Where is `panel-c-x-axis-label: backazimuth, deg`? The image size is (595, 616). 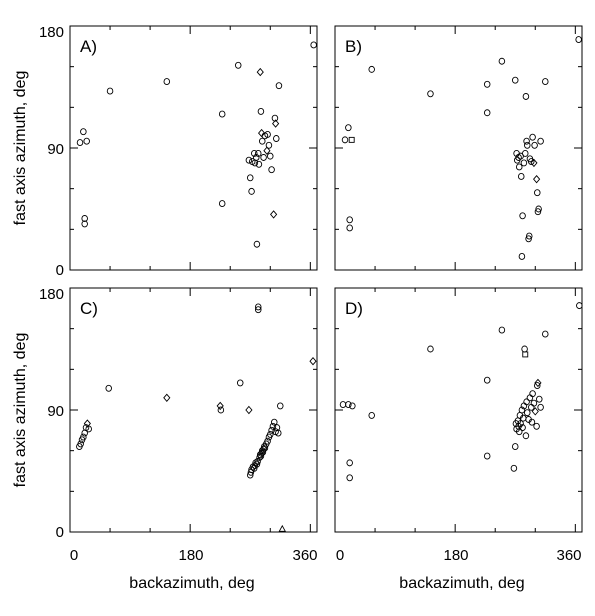
panel-c-x-axis-label: backazimuth, deg is located at coordinates (191, 583).